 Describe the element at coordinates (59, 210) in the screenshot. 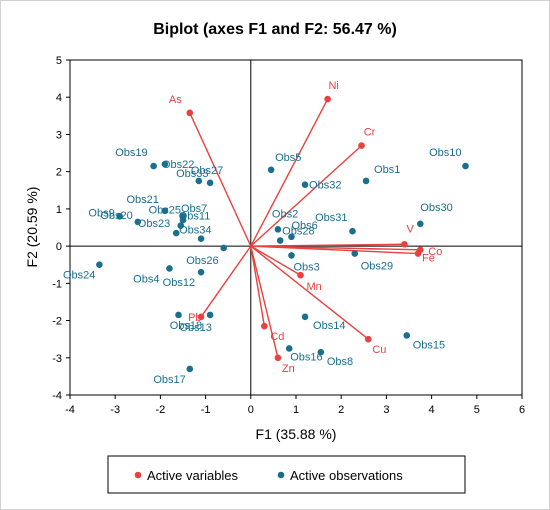

I see `y-tick-label: 1` at that location.